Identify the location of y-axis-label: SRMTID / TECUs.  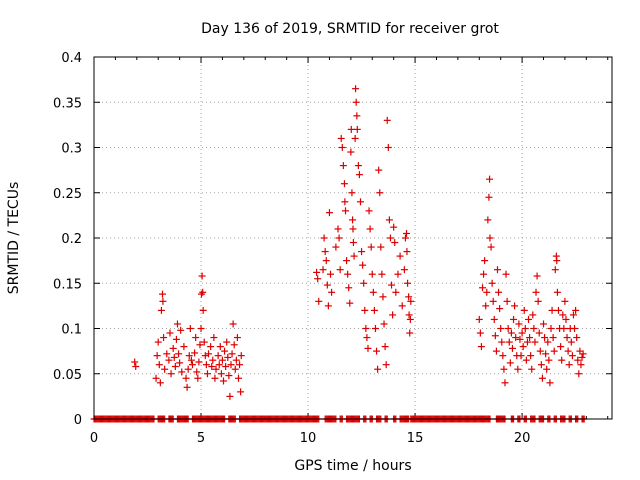
(14, 238).